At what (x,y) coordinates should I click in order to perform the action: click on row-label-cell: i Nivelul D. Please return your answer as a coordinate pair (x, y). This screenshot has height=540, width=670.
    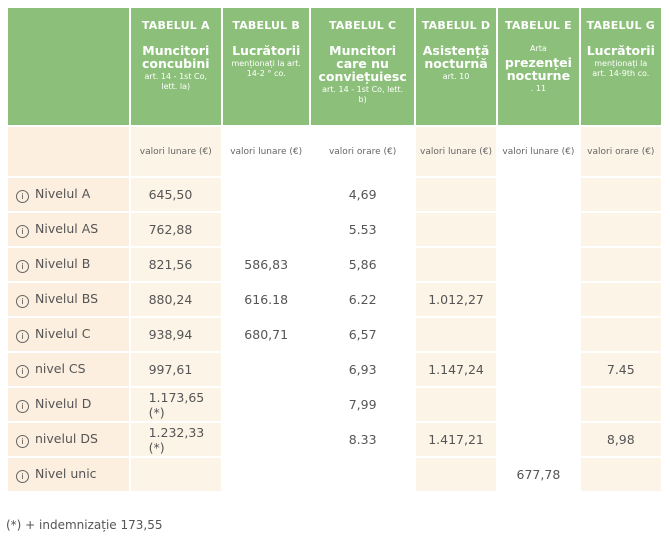
    Looking at the image, I should click on (68, 404).